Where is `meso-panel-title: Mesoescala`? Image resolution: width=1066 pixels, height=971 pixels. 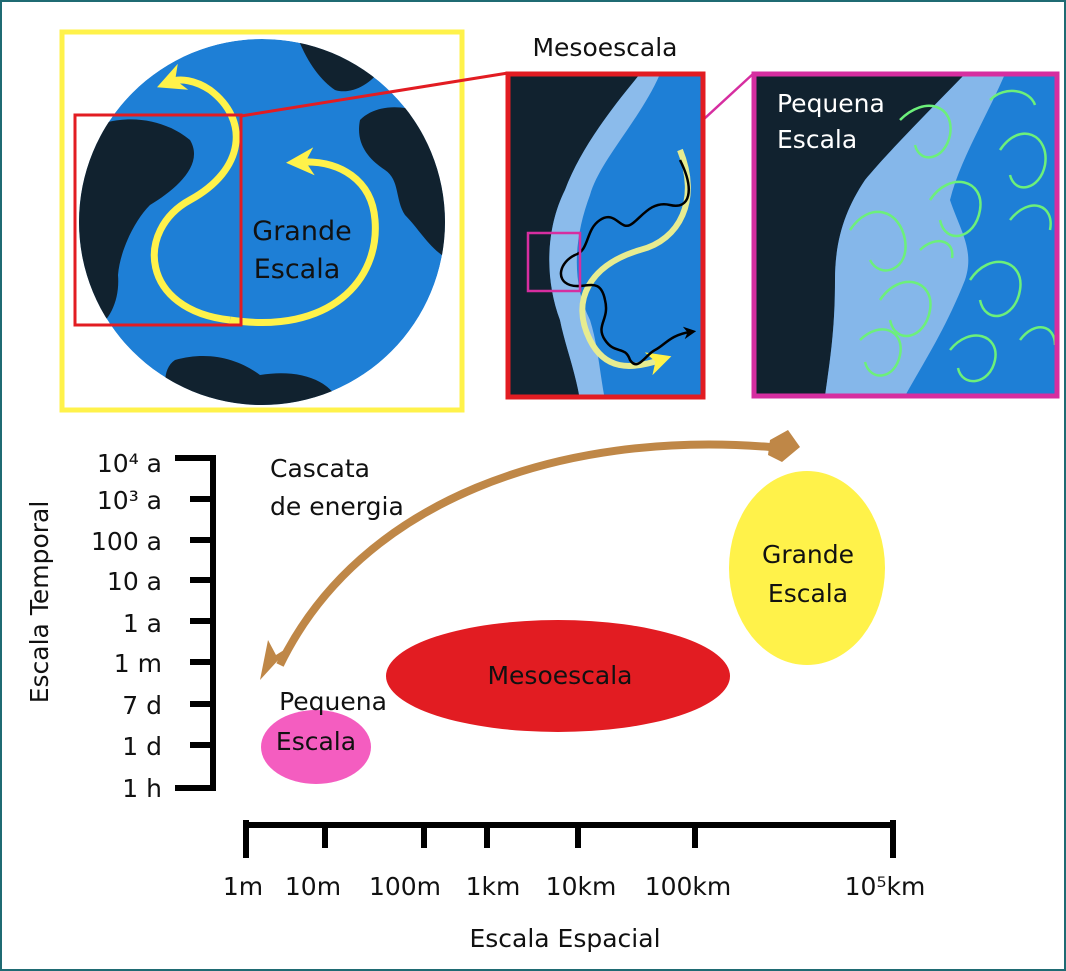
meso-panel-title: Mesoescala is located at coordinates (604, 47).